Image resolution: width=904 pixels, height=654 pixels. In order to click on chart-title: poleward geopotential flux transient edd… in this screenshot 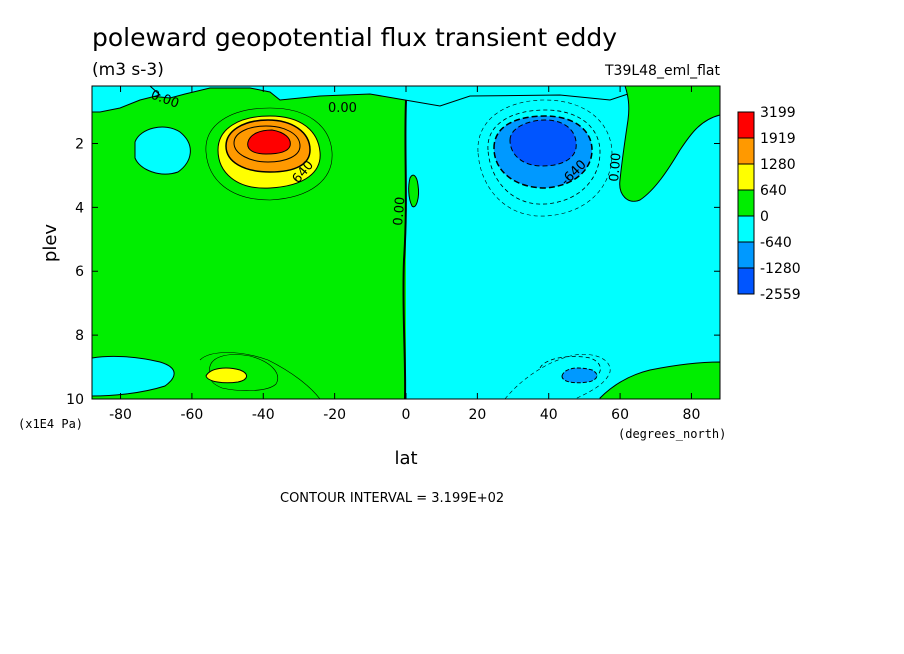, I will do `click(354, 37)`.